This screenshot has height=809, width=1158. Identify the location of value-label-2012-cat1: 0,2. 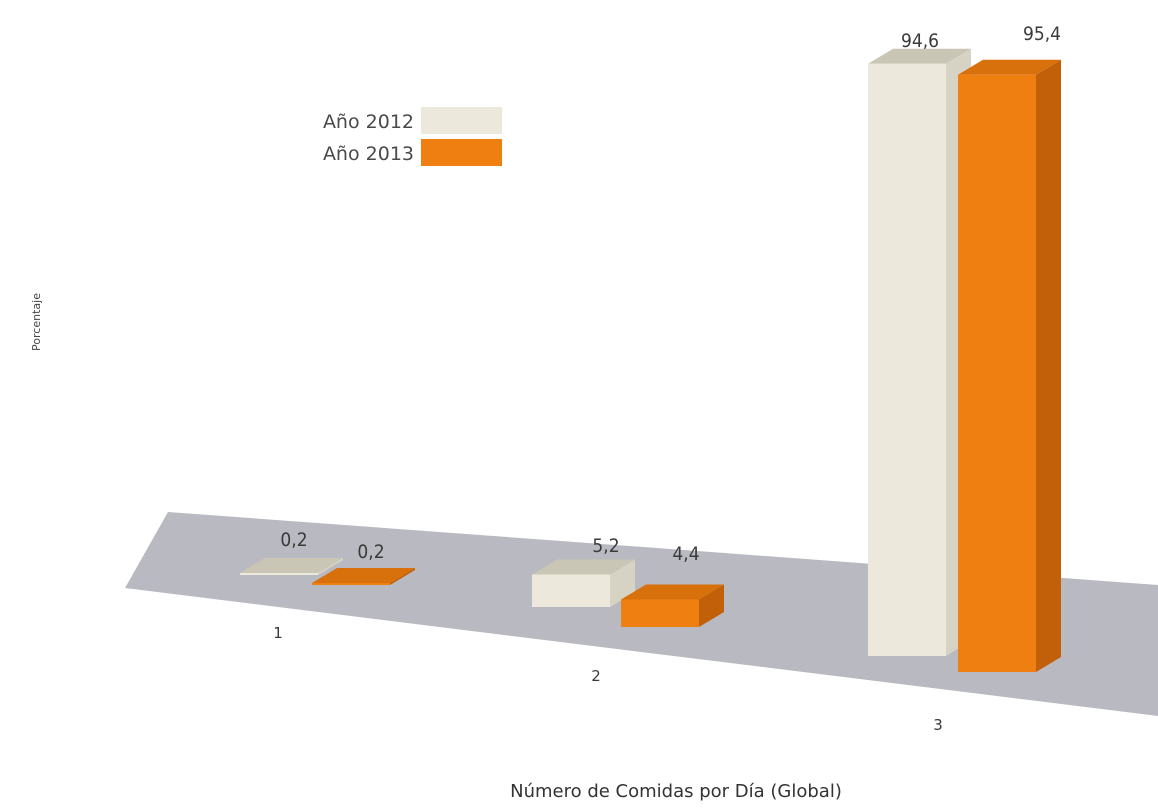
(293, 540).